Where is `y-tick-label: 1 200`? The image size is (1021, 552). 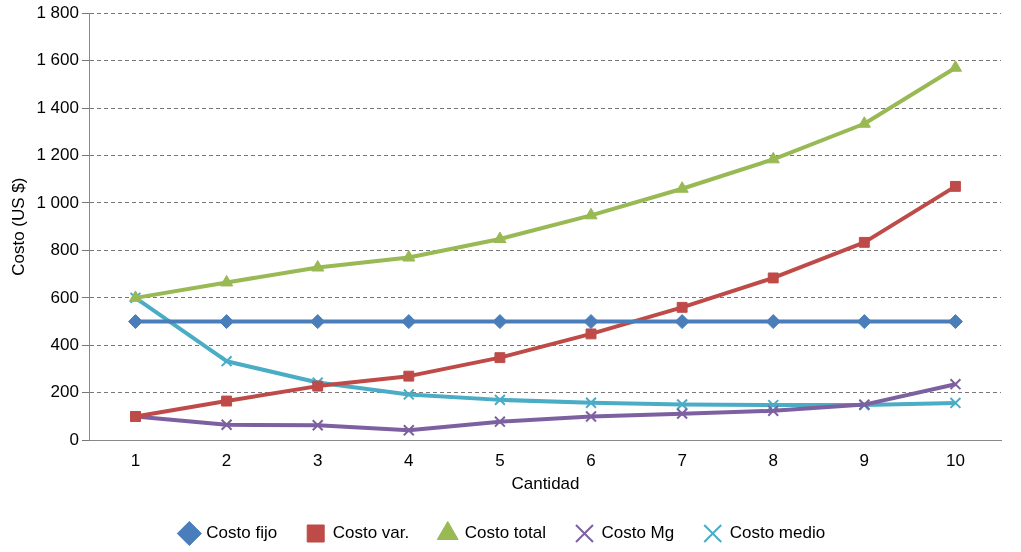
y-tick-label: 1 200 is located at coordinates (57, 155).